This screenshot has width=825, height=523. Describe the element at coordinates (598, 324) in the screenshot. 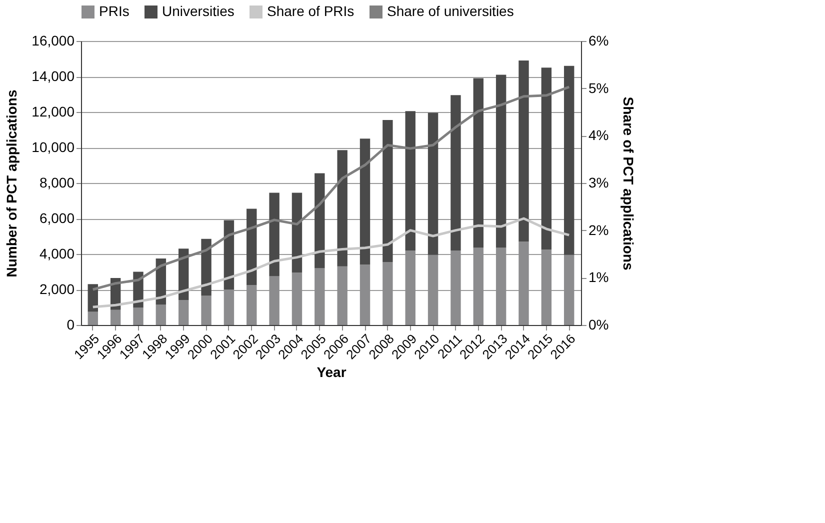

I see `y2-tick-label: 0%` at that location.